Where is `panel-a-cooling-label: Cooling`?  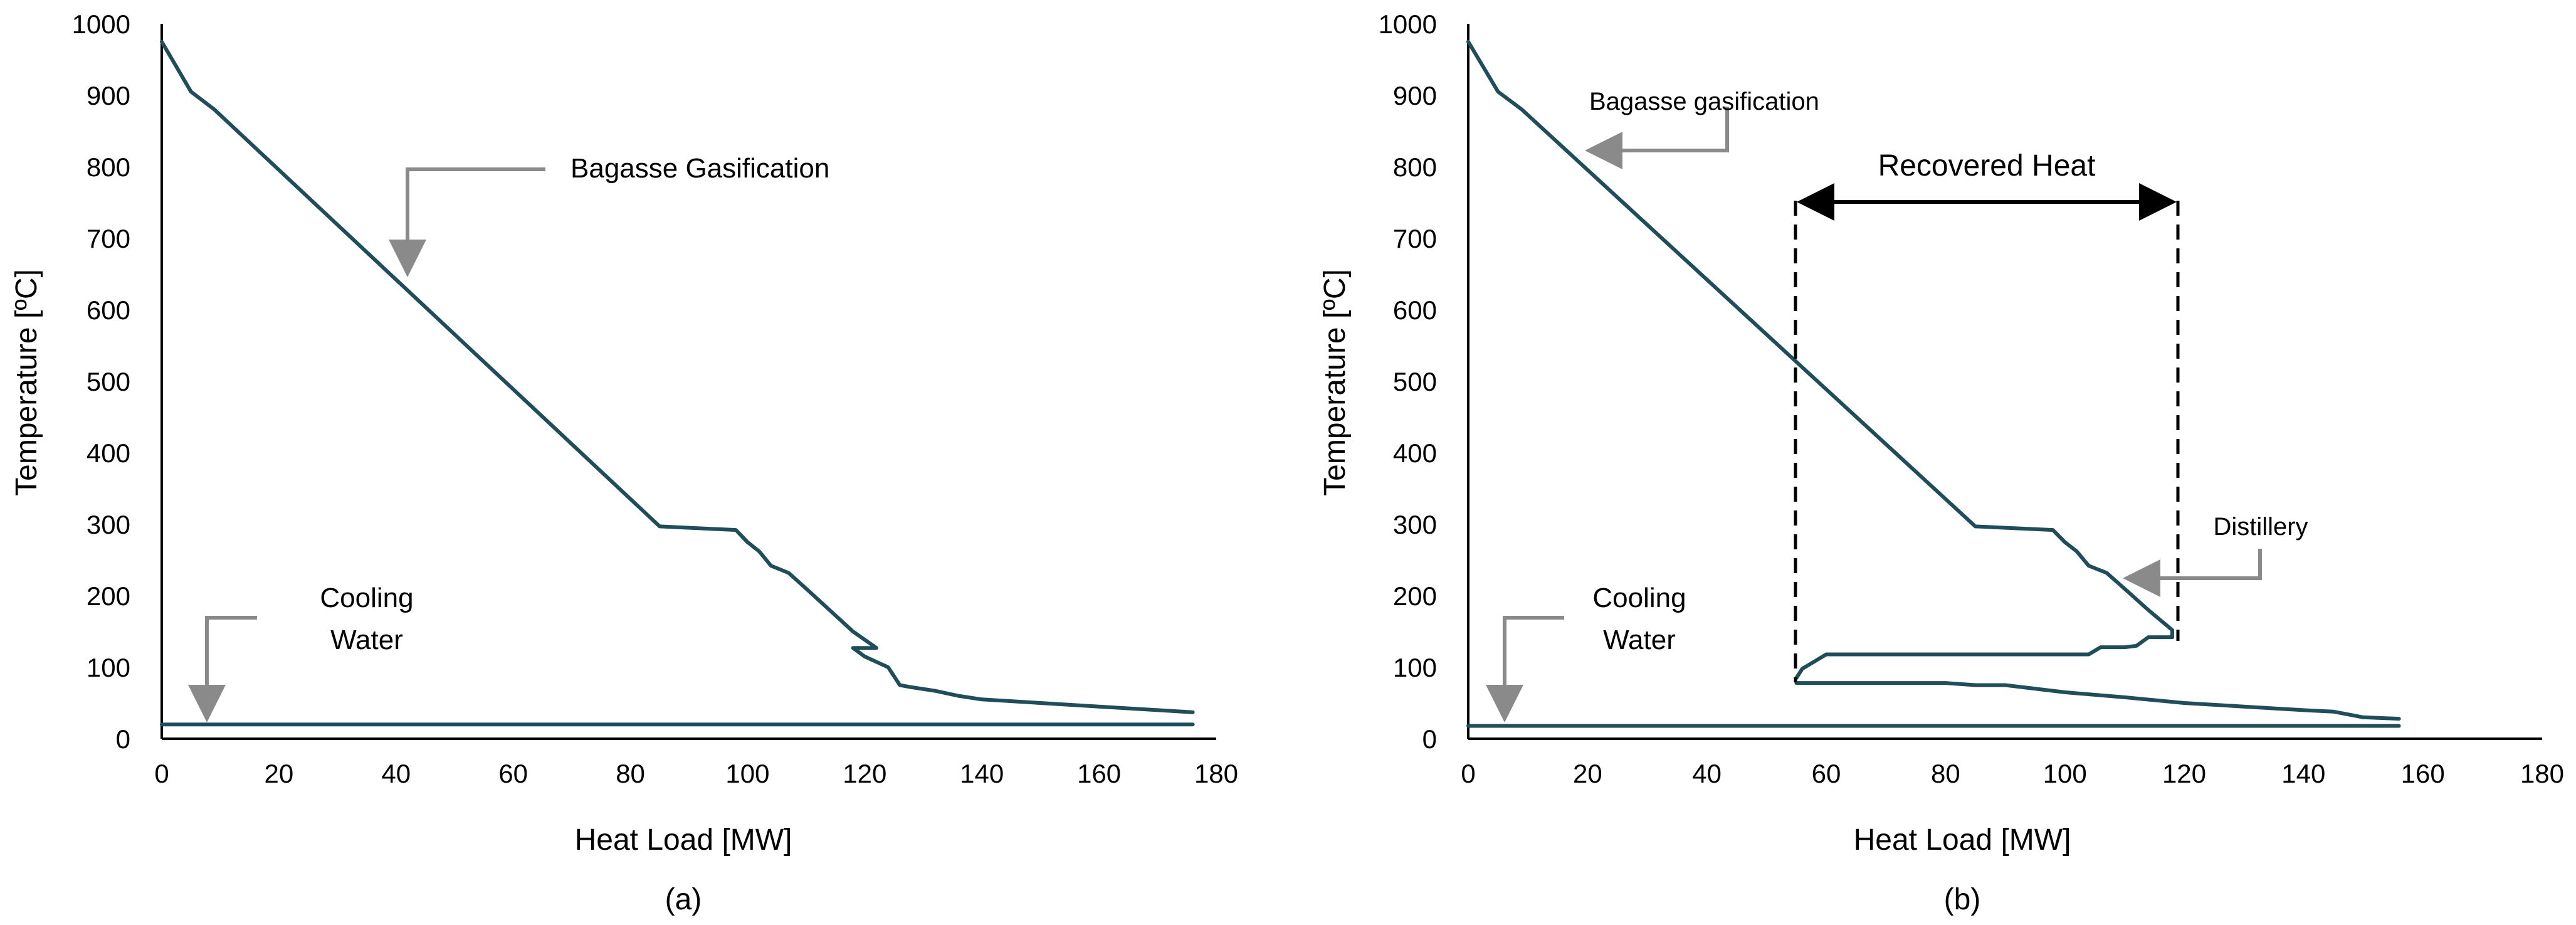
panel-a-cooling-label: Cooling is located at coordinates (367, 598).